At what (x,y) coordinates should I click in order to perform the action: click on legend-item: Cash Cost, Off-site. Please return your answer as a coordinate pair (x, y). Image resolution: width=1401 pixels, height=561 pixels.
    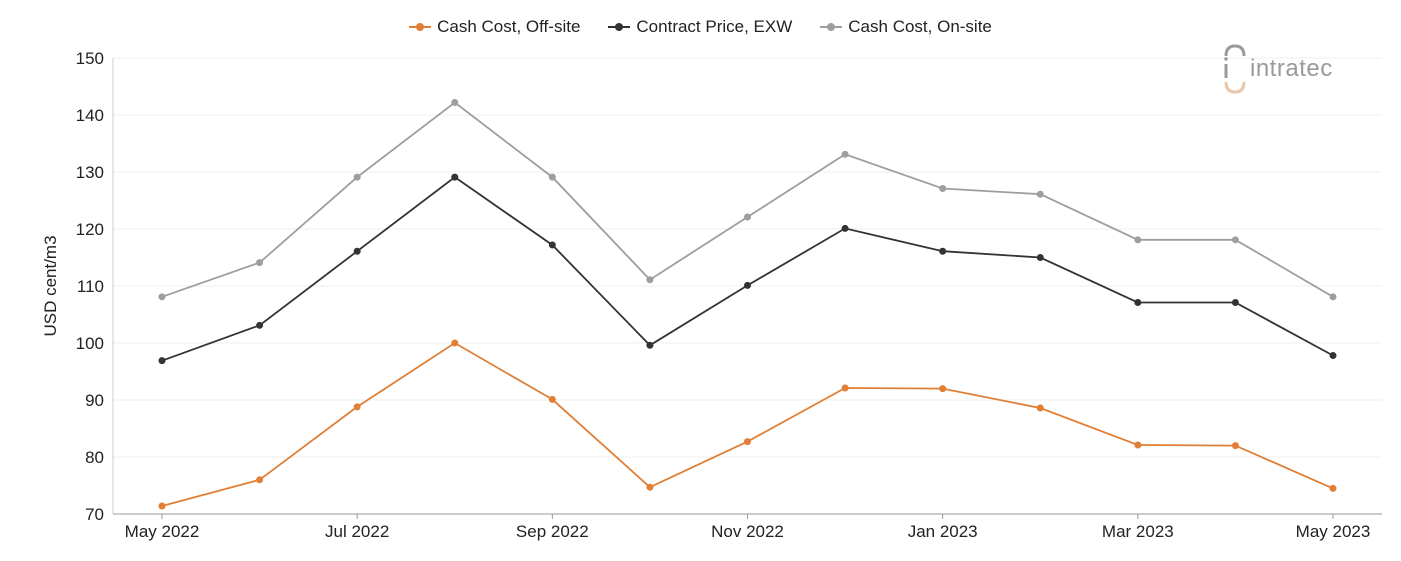
    Looking at the image, I should click on (494, 27).